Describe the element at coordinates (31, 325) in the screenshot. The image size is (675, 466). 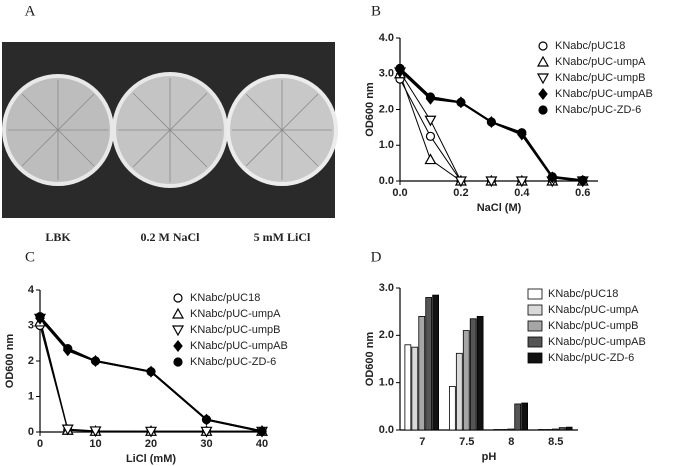
I see `y-tick-label: 3` at that location.